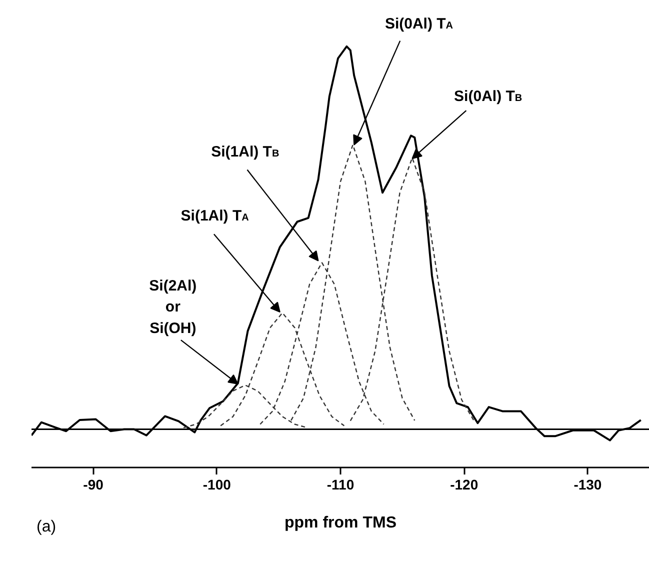 The height and width of the screenshot is (566, 649). I want to click on x-tick-label: -120, so click(464, 484).